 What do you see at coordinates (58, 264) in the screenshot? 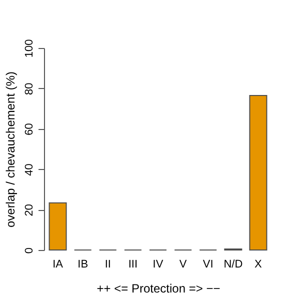
I see `x-tick-label: IA` at bounding box center [58, 264].